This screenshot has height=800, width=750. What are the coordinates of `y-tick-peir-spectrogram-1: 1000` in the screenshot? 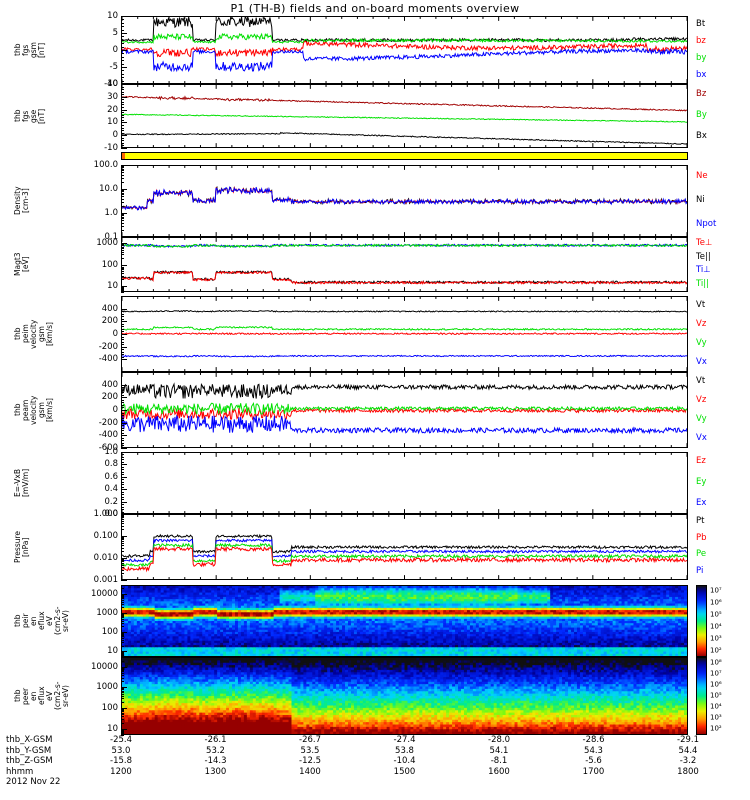 It's located at (107, 612).